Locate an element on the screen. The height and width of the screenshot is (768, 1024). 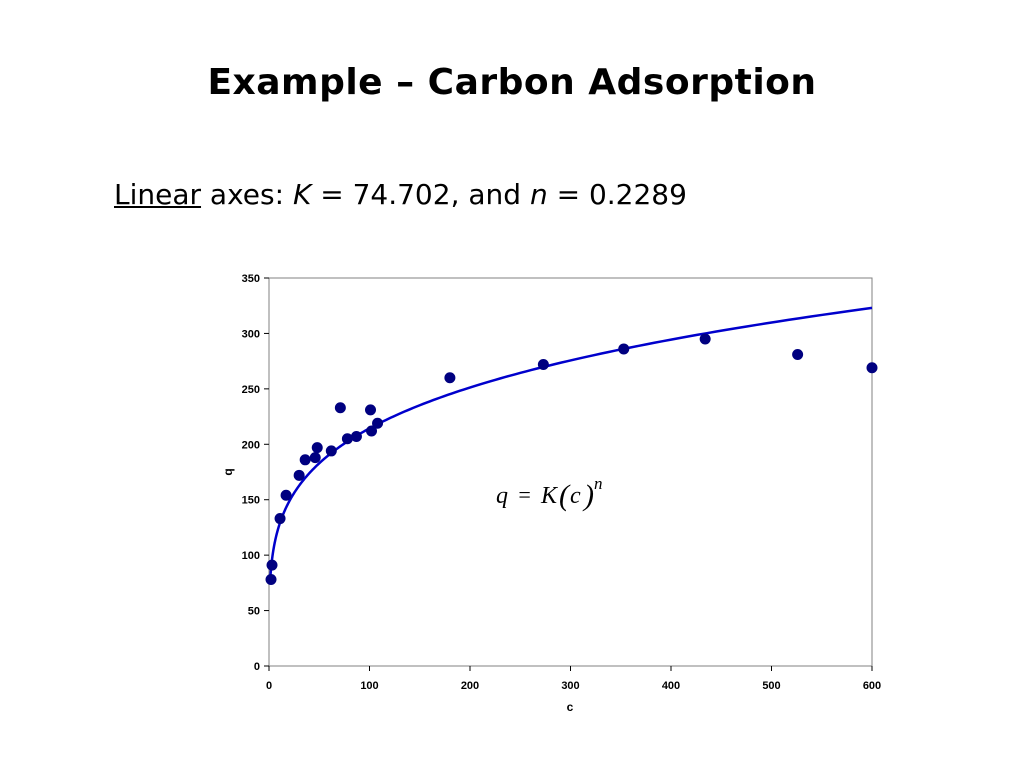
x-tick-label: 300 is located at coordinates (570, 686).